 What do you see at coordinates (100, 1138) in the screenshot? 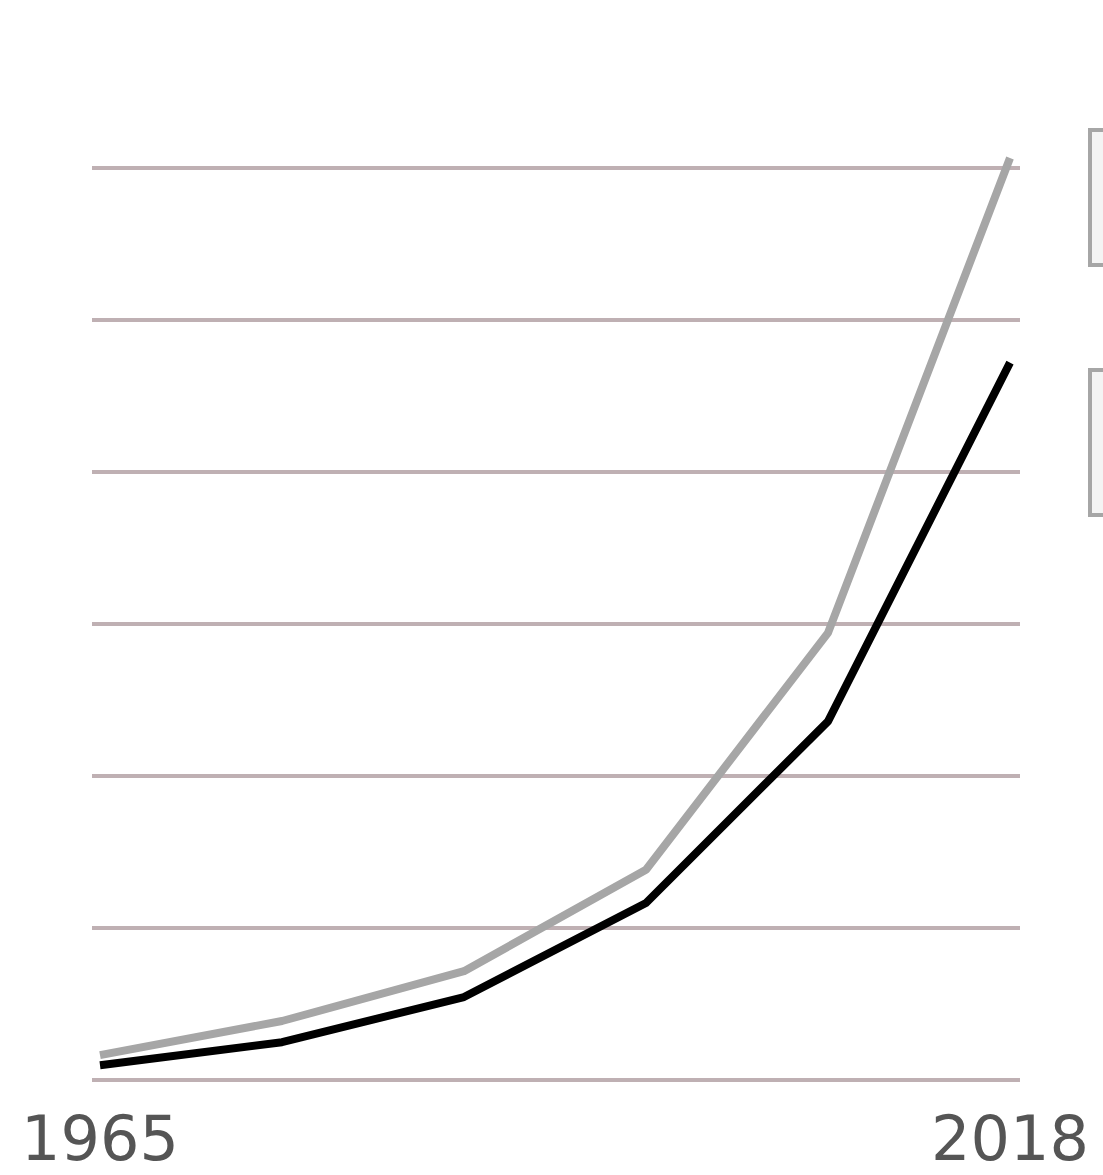
I see `x-tick-label: 1965` at bounding box center [100, 1138].